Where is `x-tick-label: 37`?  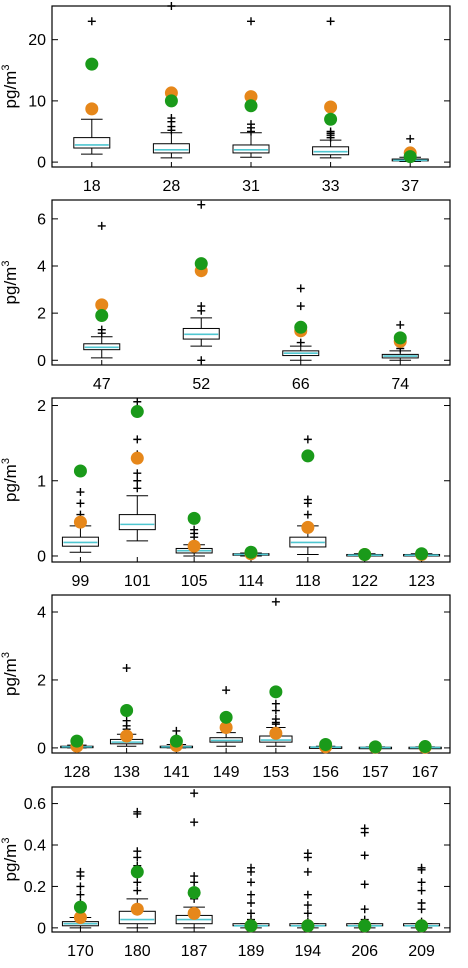
x-tick-label: 37 is located at coordinates (410, 186).